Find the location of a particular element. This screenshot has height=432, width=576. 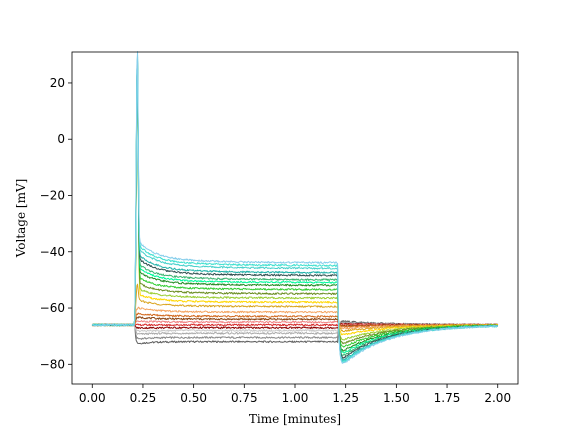

y-tick-label: 0 is located at coordinates (61, 139).